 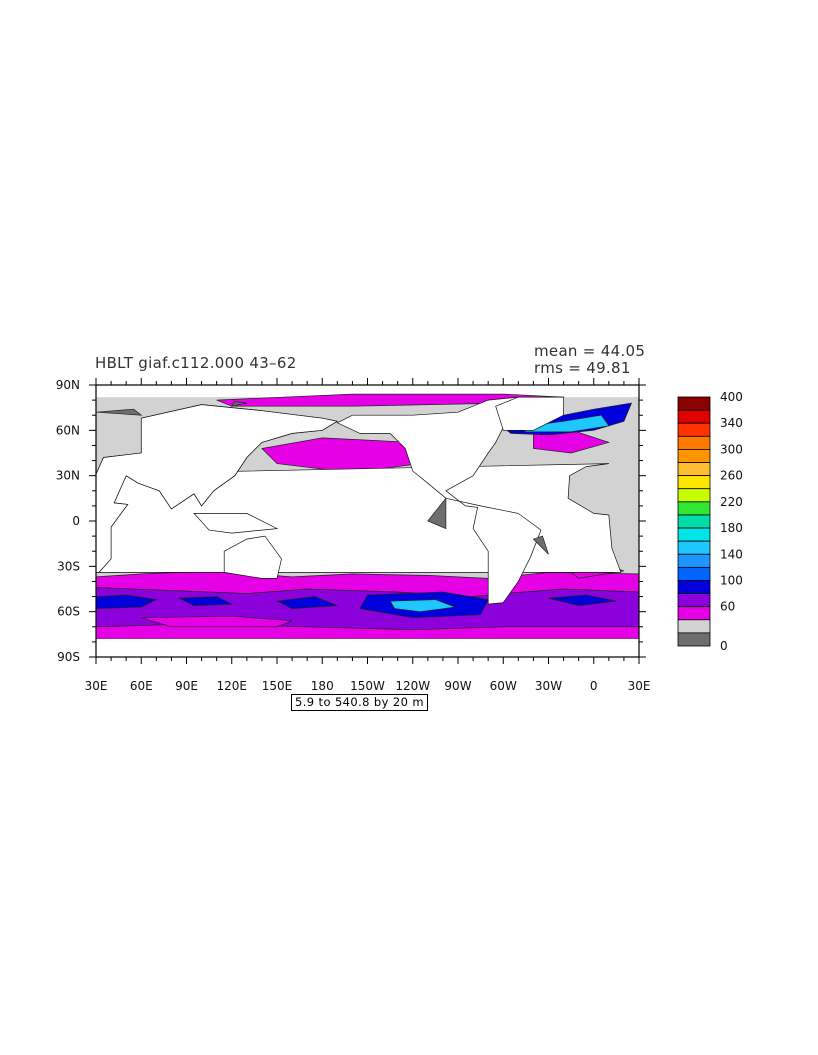 What do you see at coordinates (422, 606) in the screenshot?
I see `south-pacific-cyan-core` at bounding box center [422, 606].